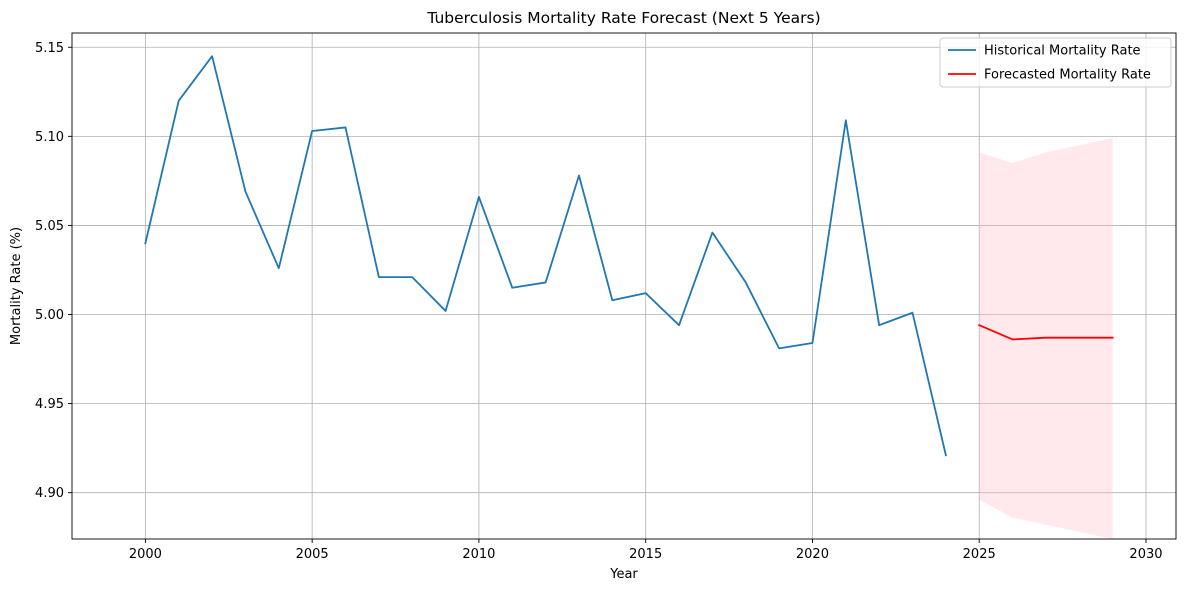  Describe the element at coordinates (645, 554) in the screenshot. I see `x-tick-label: 2015` at that location.